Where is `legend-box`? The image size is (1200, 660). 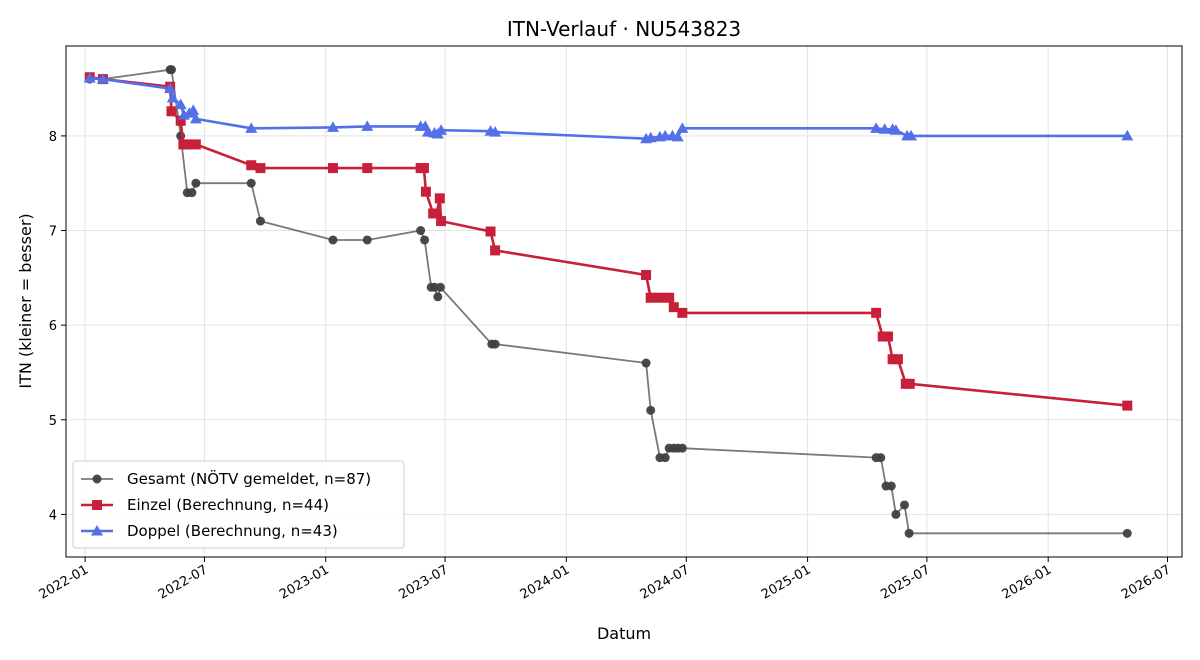
legend-box is located at coordinates (238, 504).